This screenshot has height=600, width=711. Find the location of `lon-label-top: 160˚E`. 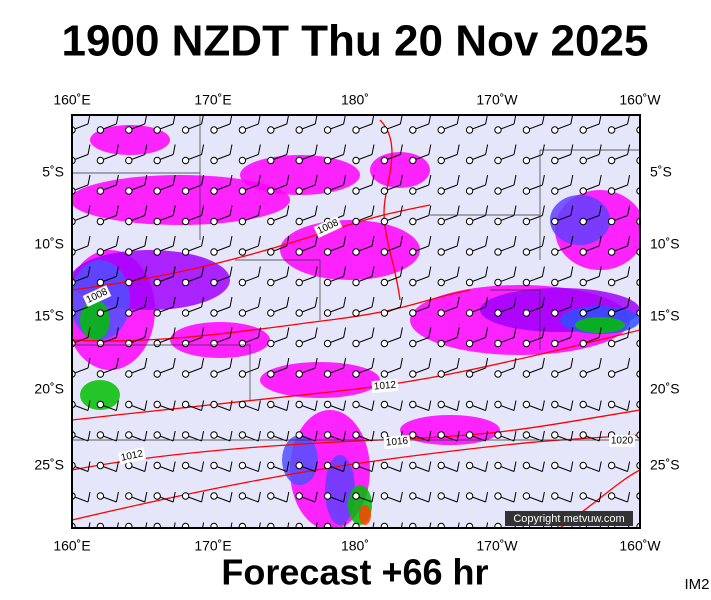

lon-label-top: 160˚E is located at coordinates (71, 100).